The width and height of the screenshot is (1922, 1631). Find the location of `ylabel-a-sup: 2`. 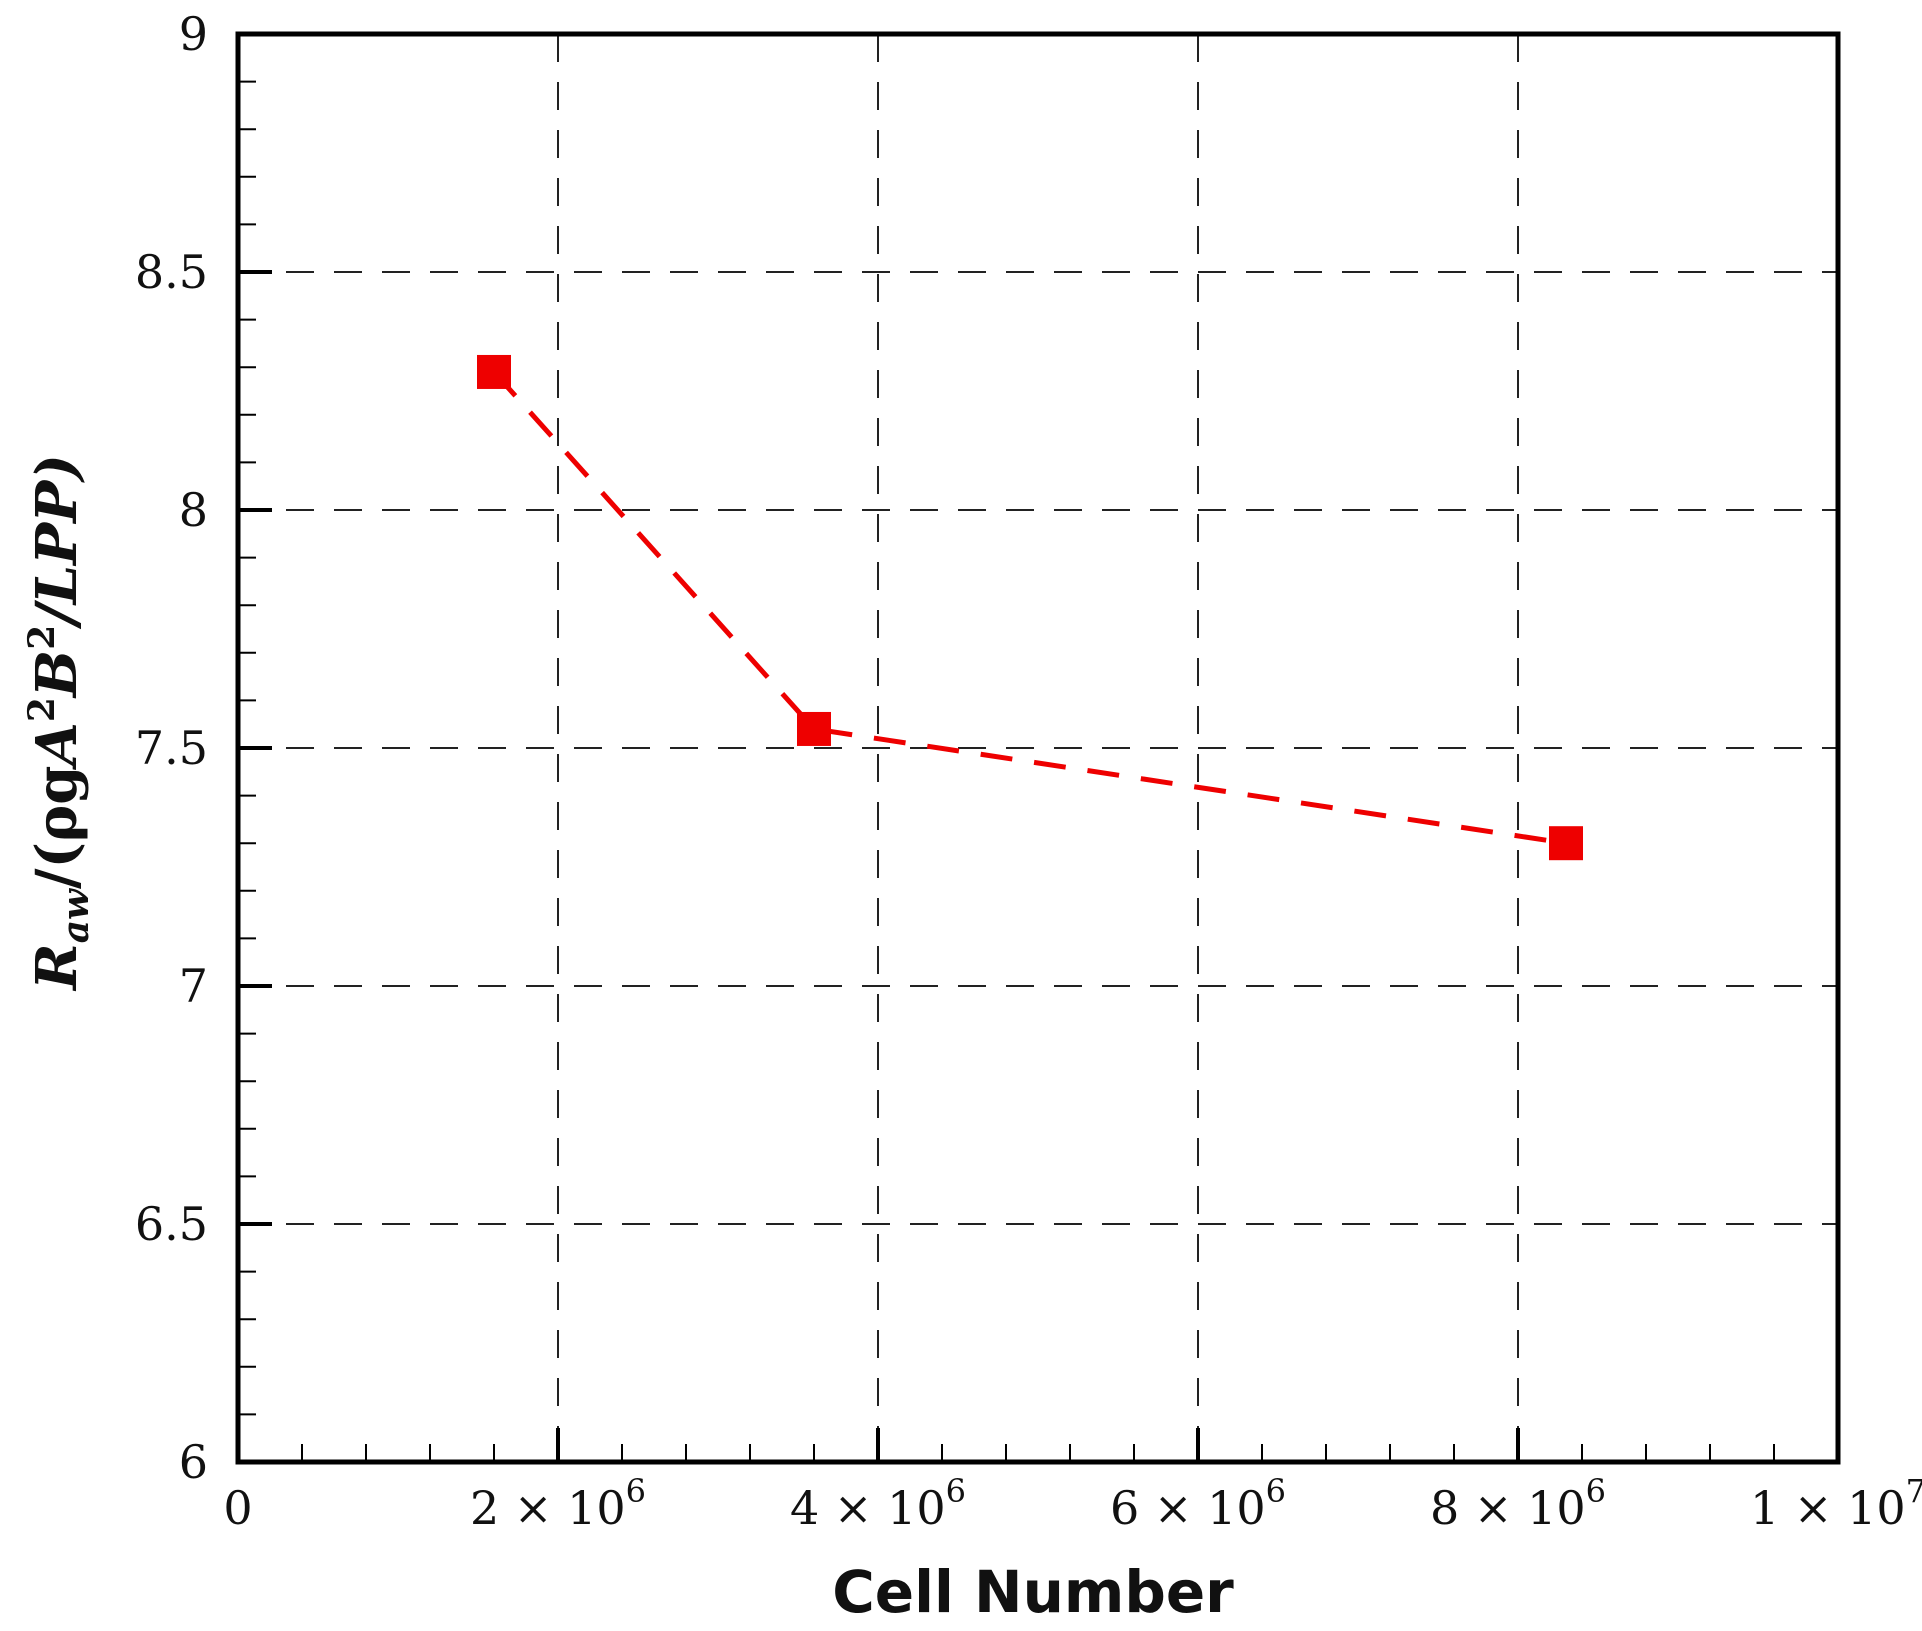

ylabel-a-sup: 2 is located at coordinates (42, 709).